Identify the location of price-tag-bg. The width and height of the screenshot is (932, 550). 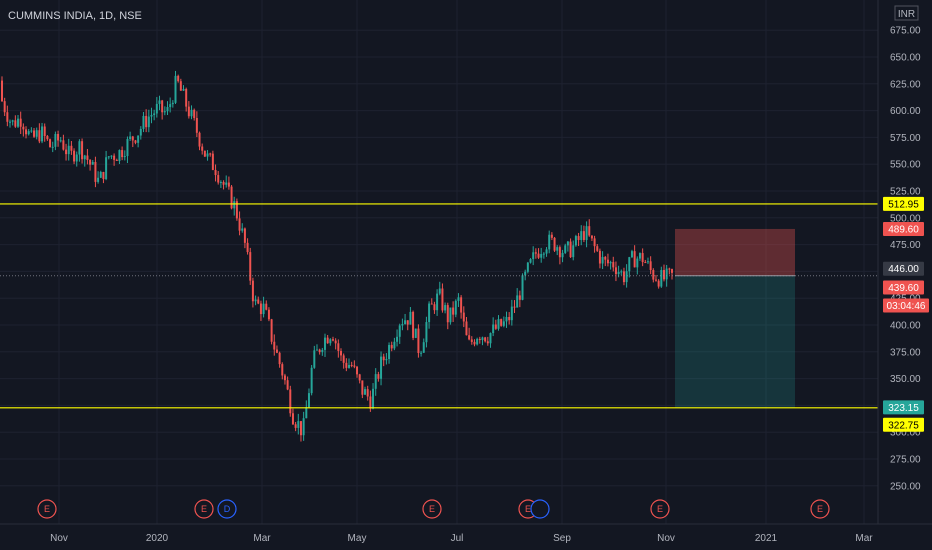
(903, 407).